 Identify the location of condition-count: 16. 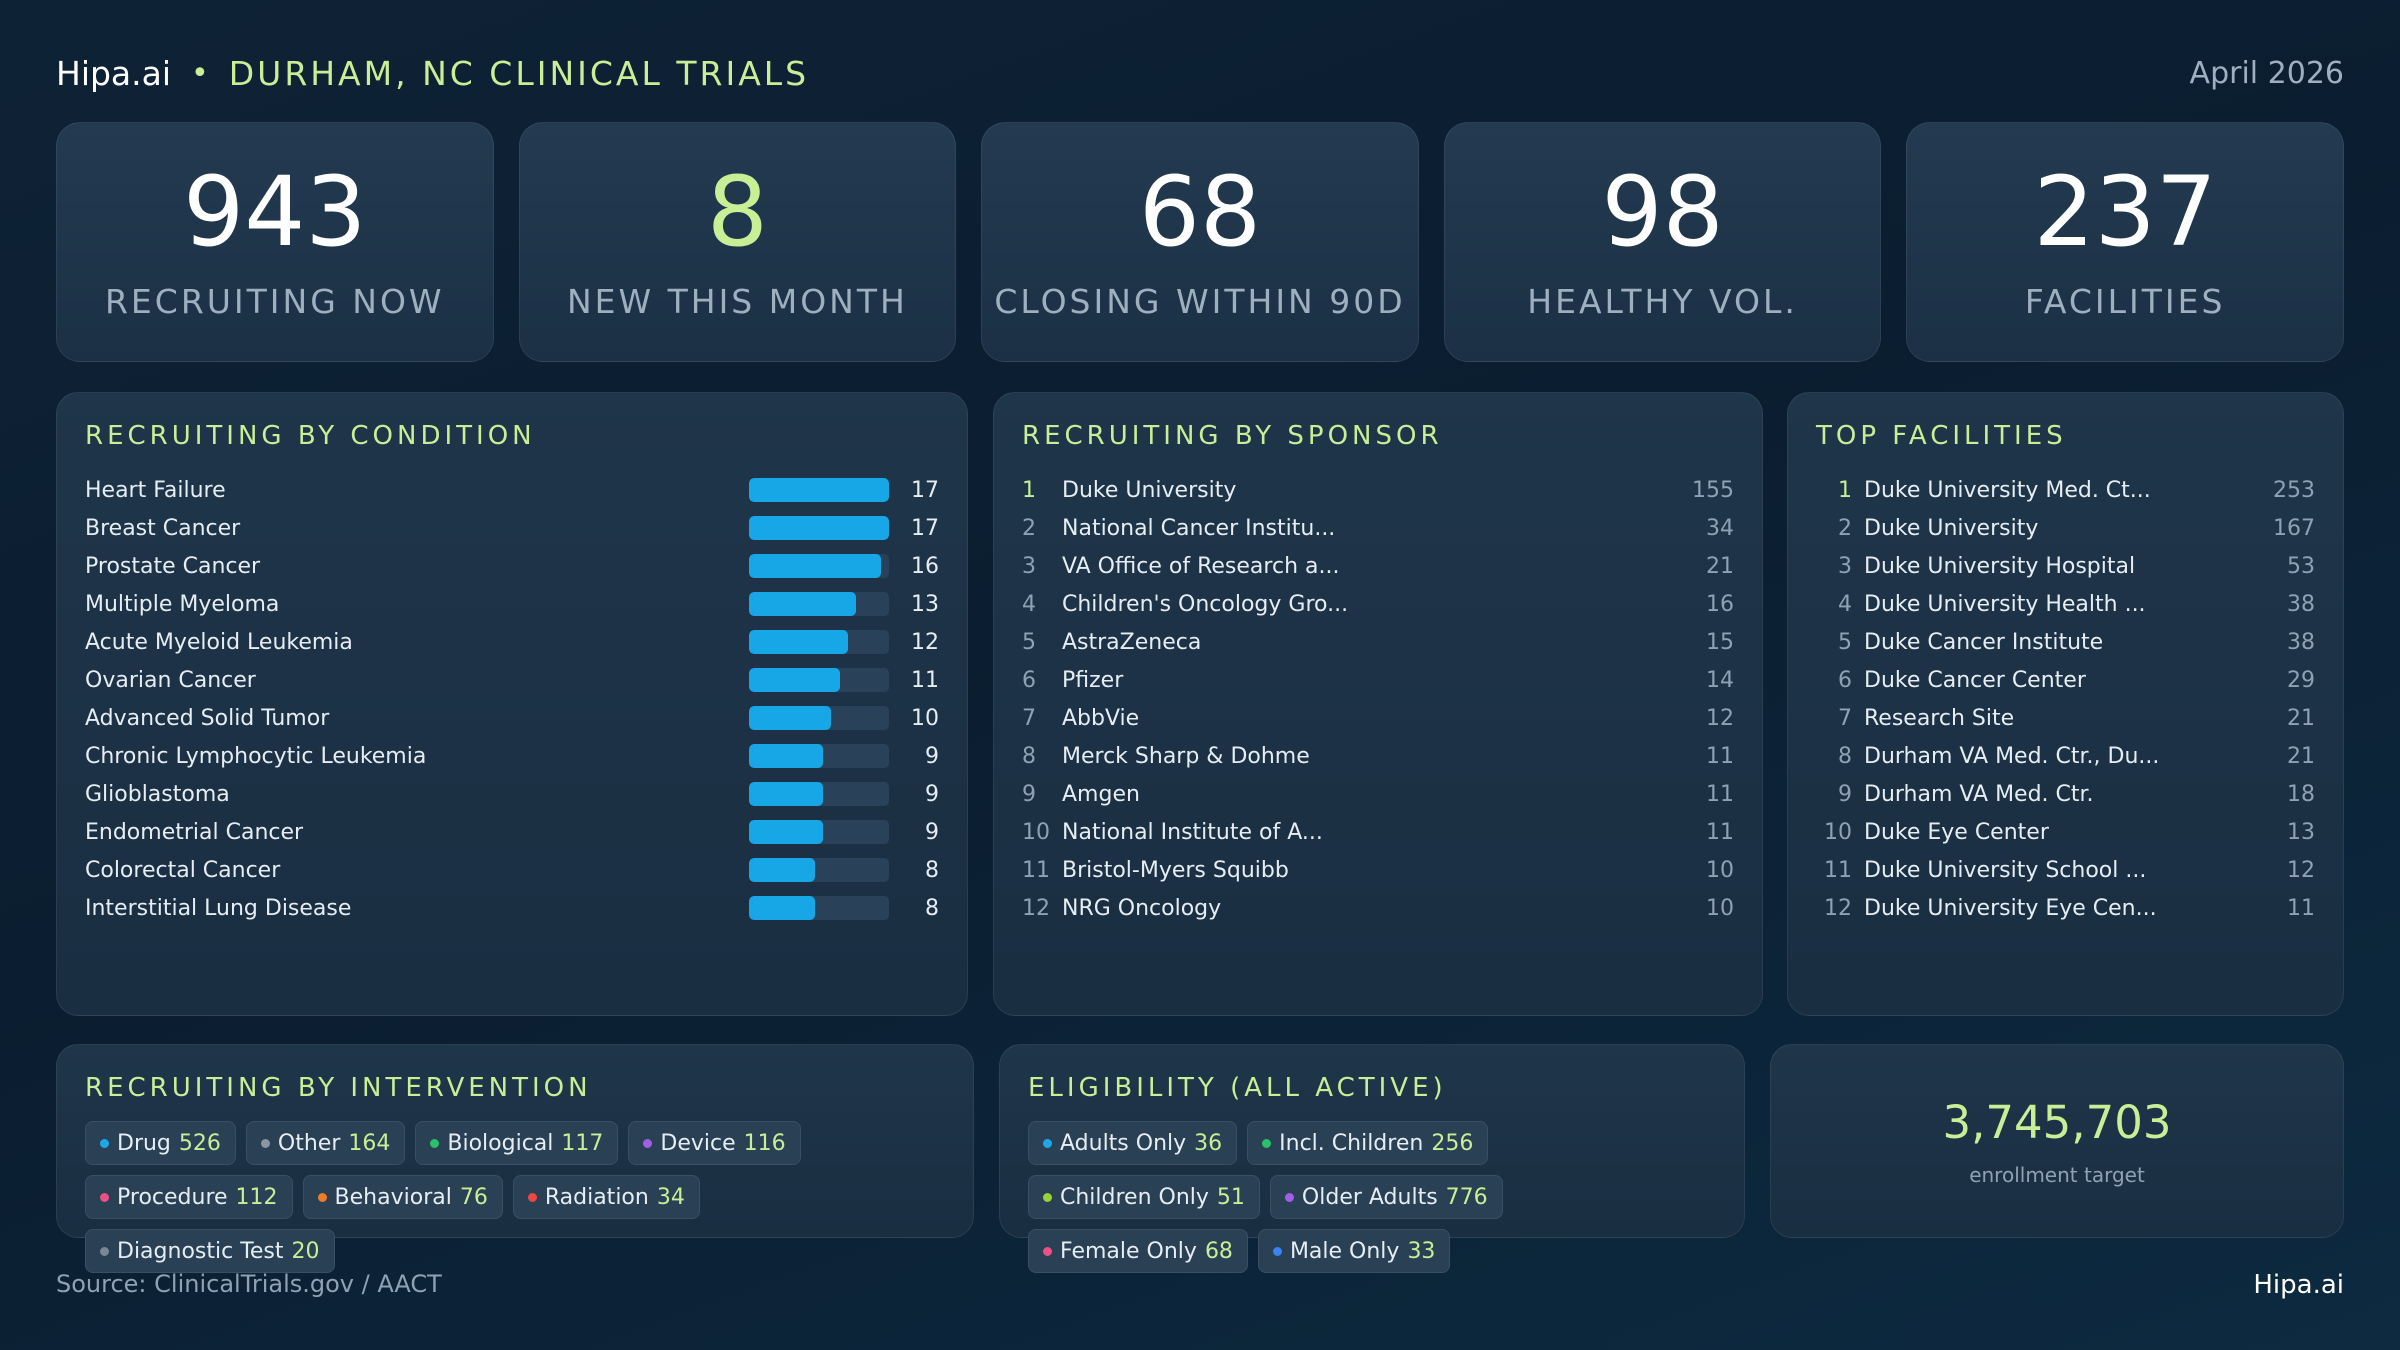
(925, 566).